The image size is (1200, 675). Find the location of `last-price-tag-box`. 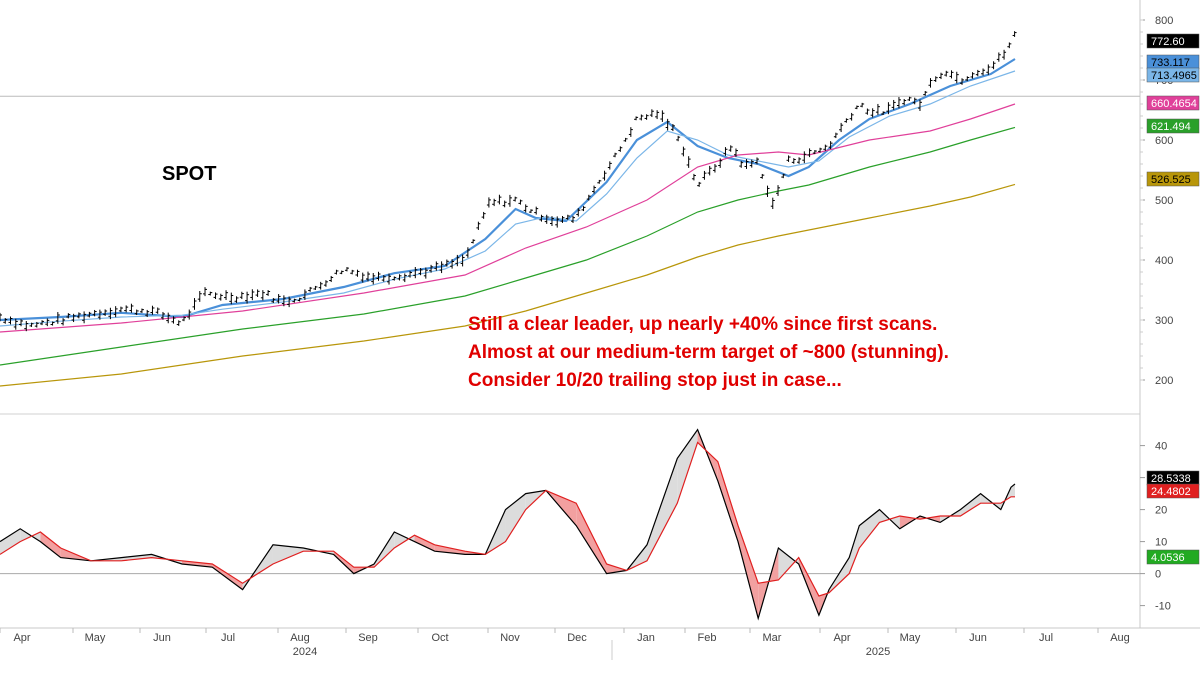

last-price-tag-box is located at coordinates (1173, 41).